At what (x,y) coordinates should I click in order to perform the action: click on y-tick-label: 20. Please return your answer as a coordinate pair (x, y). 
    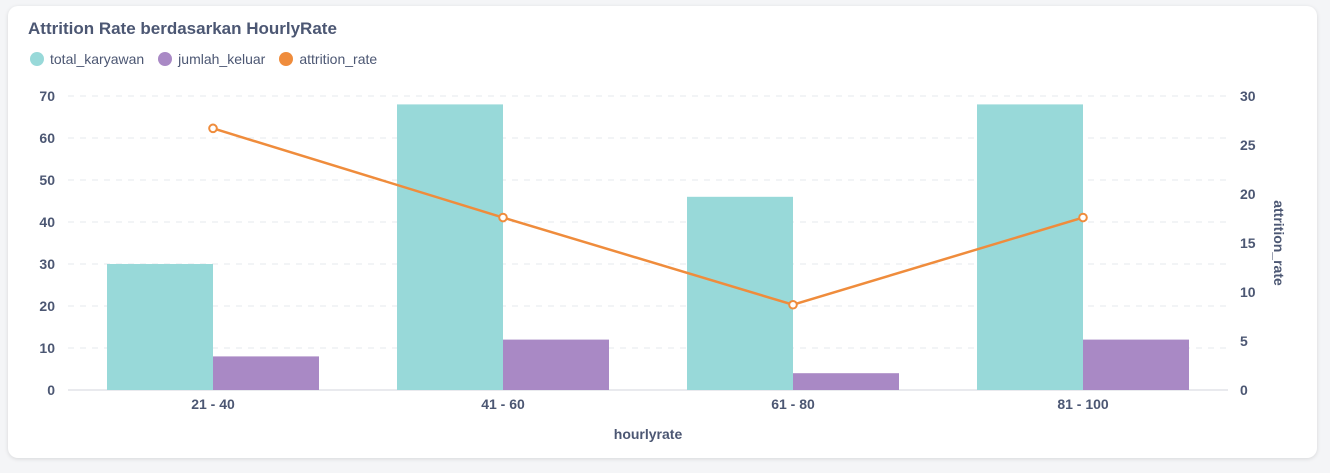
    Looking at the image, I should click on (47, 306).